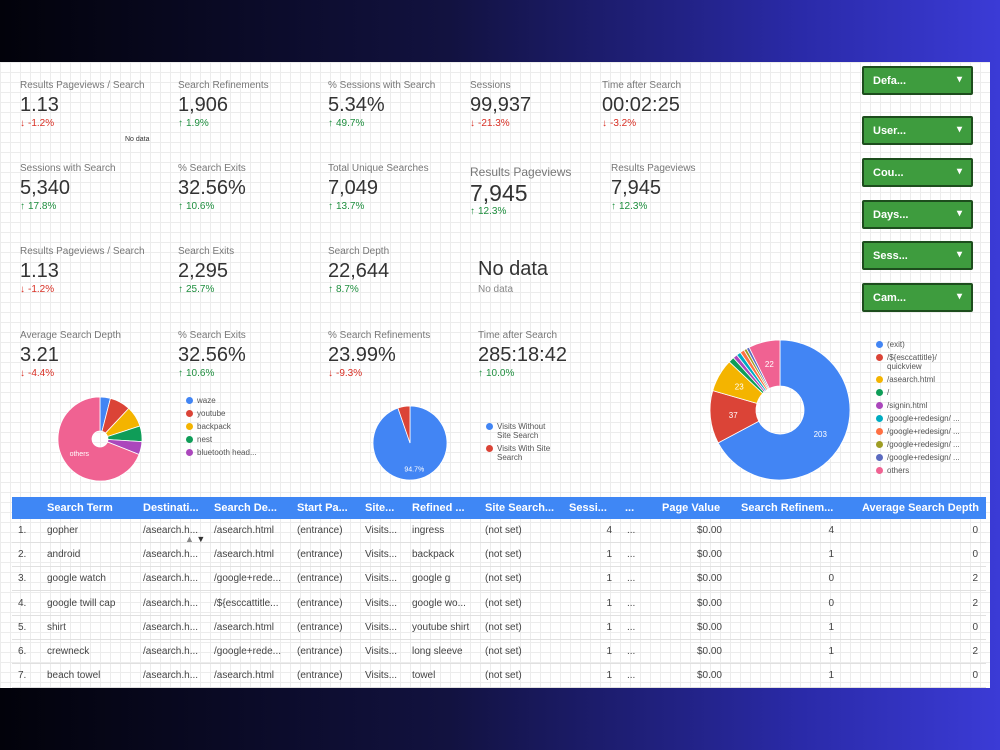 The image size is (1000, 750). Describe the element at coordinates (45, 188) in the screenshot. I see `kpi-value: 5,340` at that location.